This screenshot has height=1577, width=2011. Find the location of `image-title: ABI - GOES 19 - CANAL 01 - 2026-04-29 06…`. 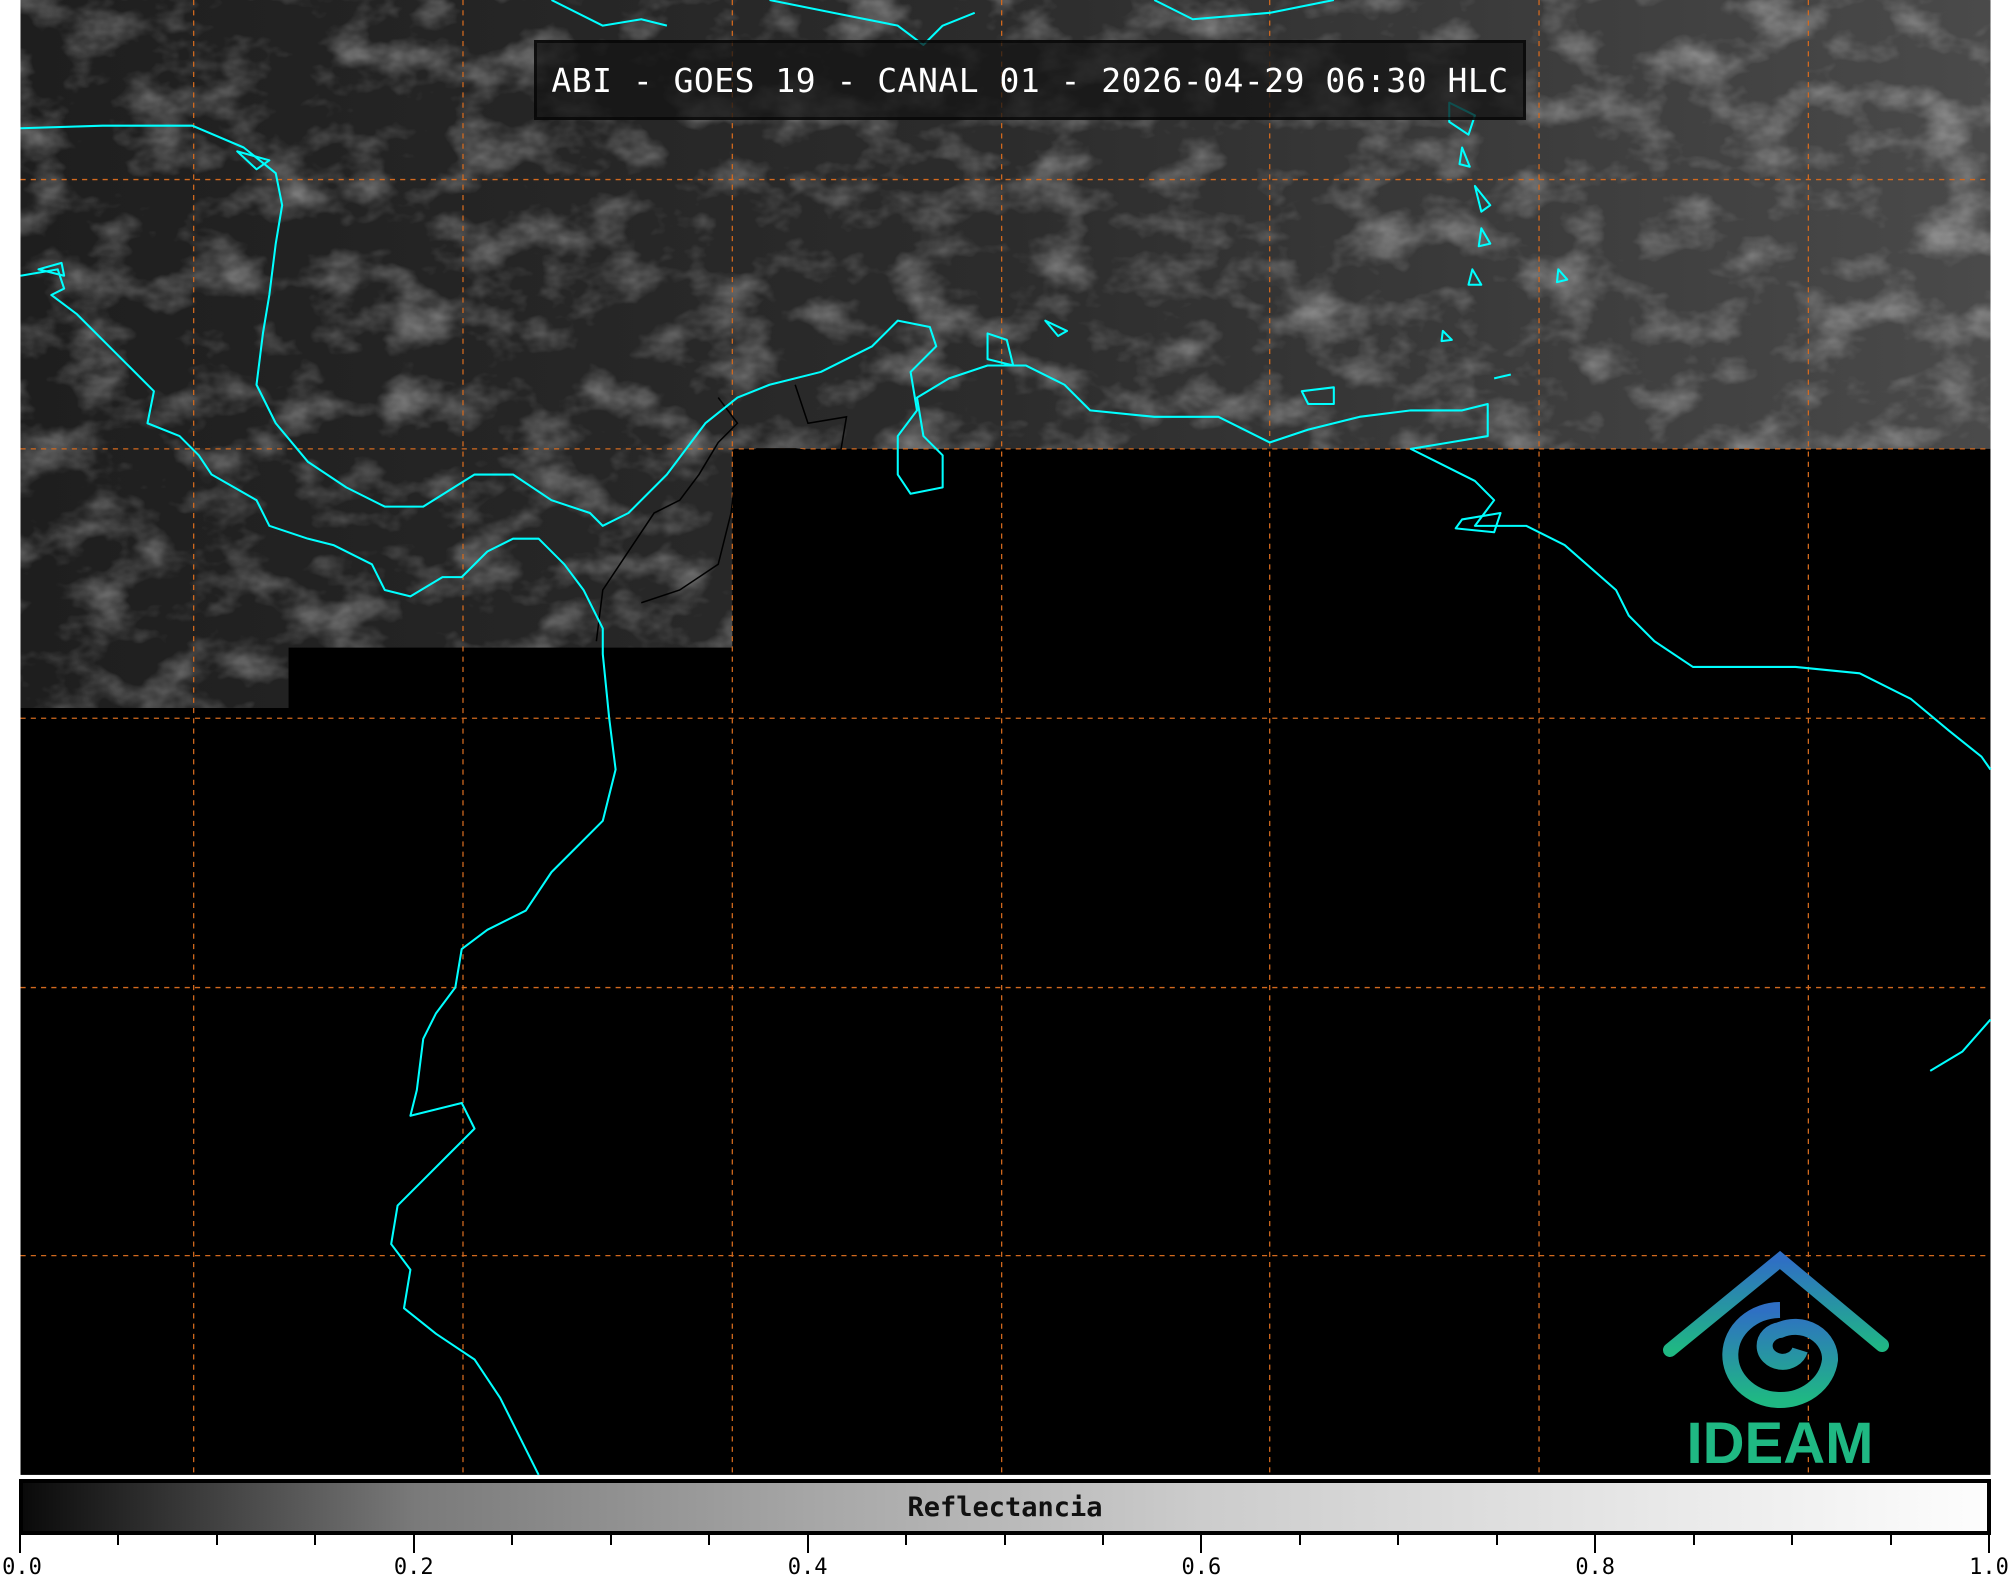

image-title: ABI - GOES 19 - CANAL 01 - 2026-04-29 06… is located at coordinates (1030, 80).